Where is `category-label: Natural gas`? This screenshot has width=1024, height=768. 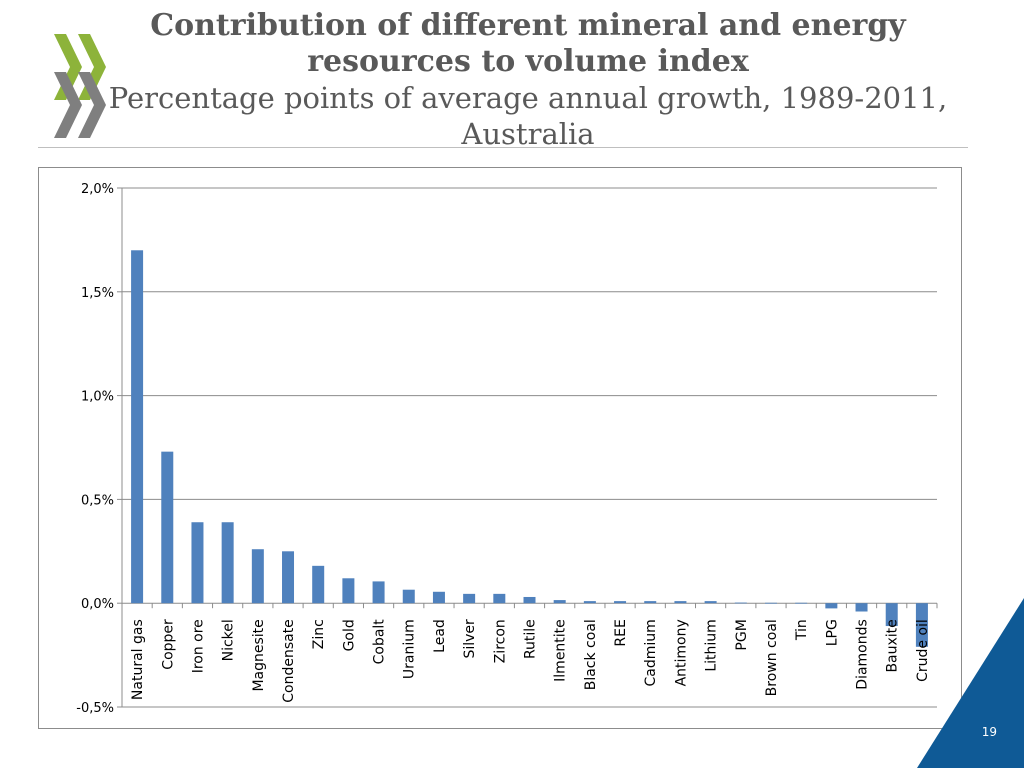
category-label: Natural gas is located at coordinates (138, 659).